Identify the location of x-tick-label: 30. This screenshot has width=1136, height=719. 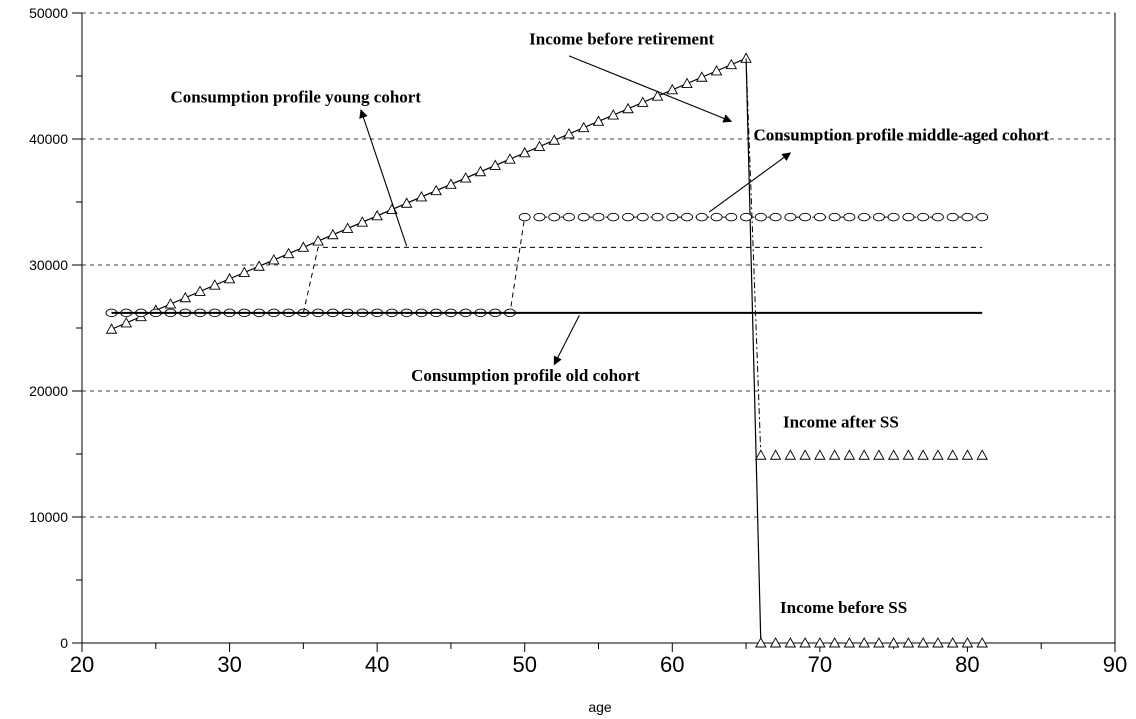
(229, 664).